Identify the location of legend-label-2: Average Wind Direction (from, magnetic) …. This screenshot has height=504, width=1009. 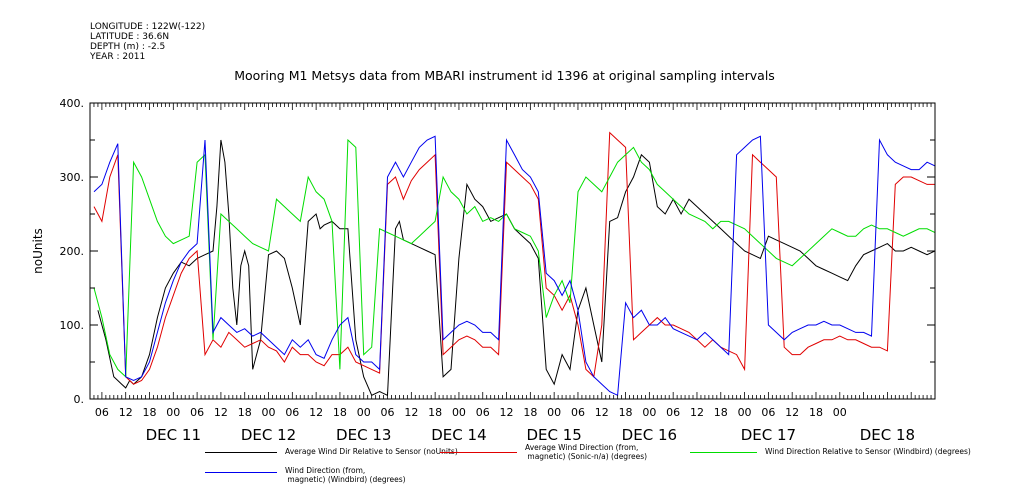
(586, 452).